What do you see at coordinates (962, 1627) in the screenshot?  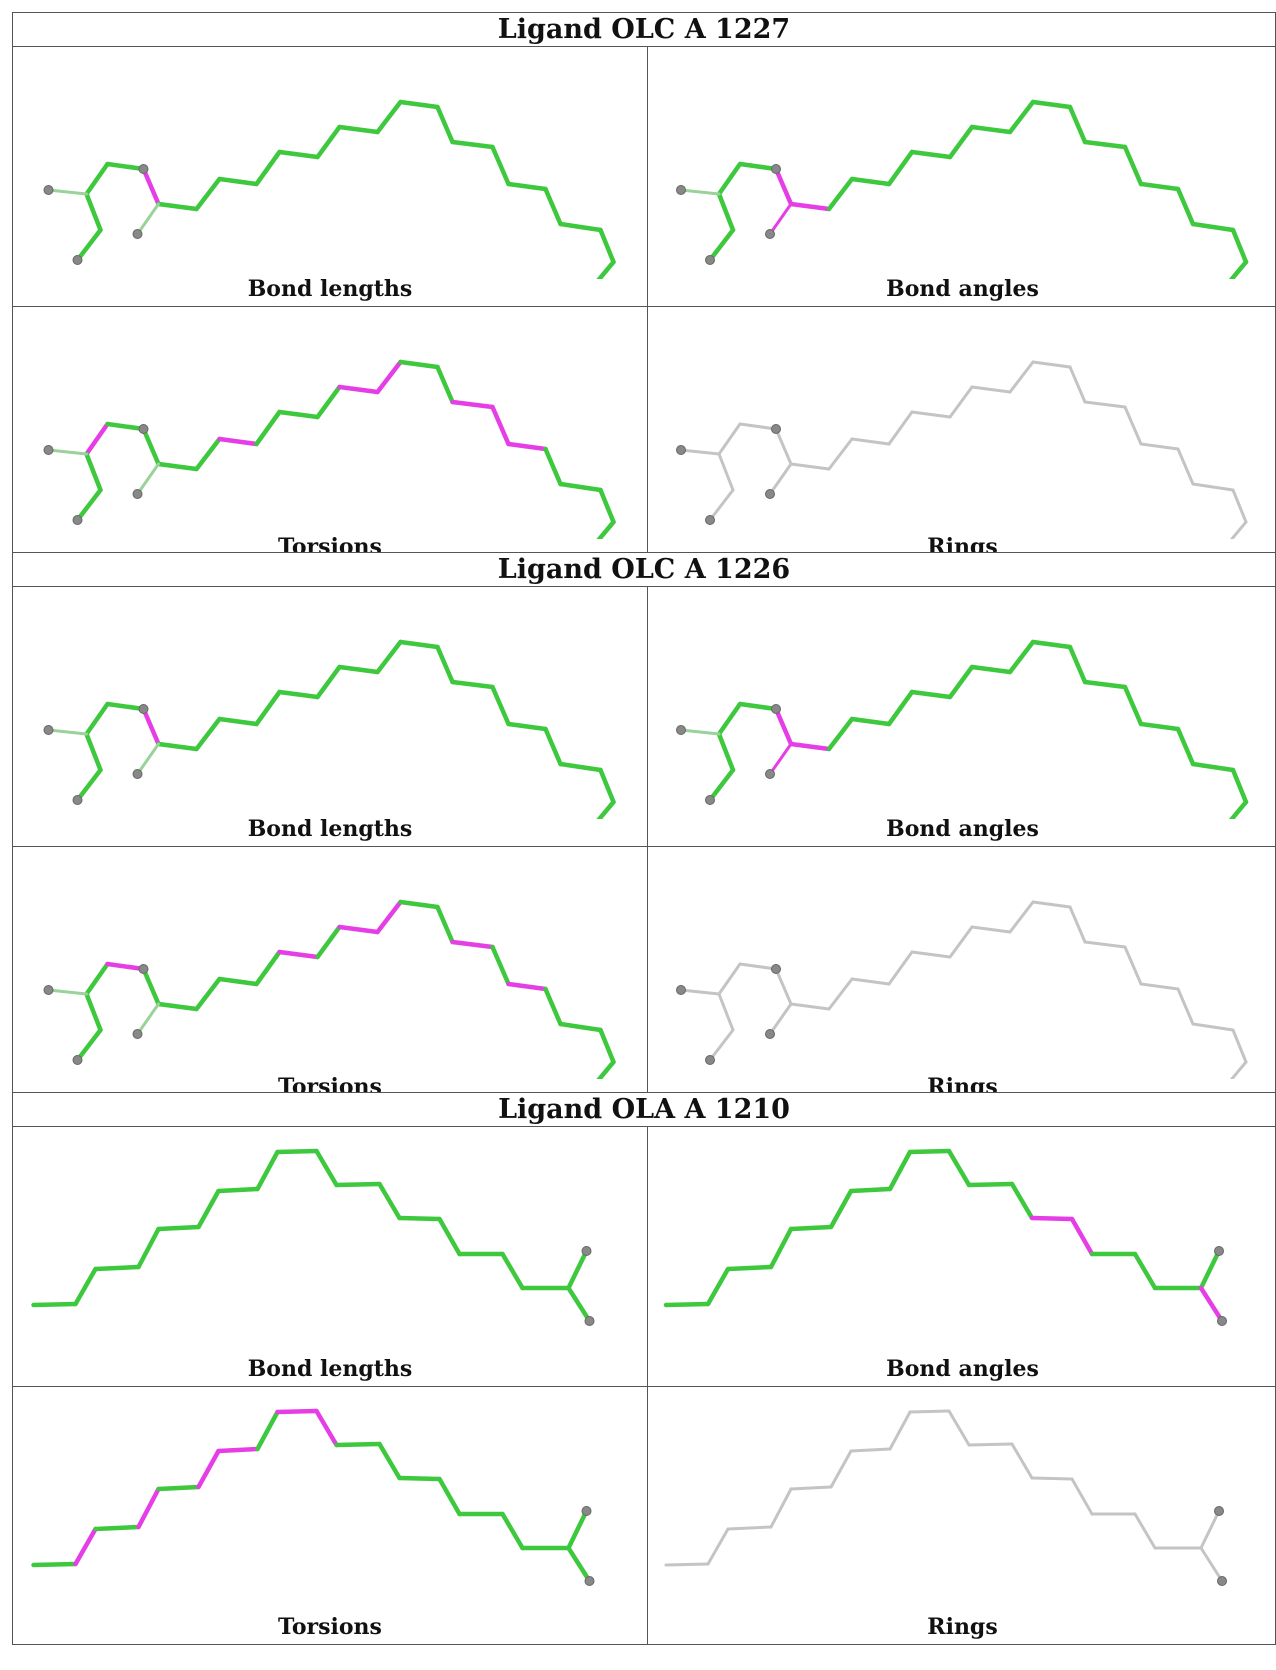 I see `panel-caption: Rings` at bounding box center [962, 1627].